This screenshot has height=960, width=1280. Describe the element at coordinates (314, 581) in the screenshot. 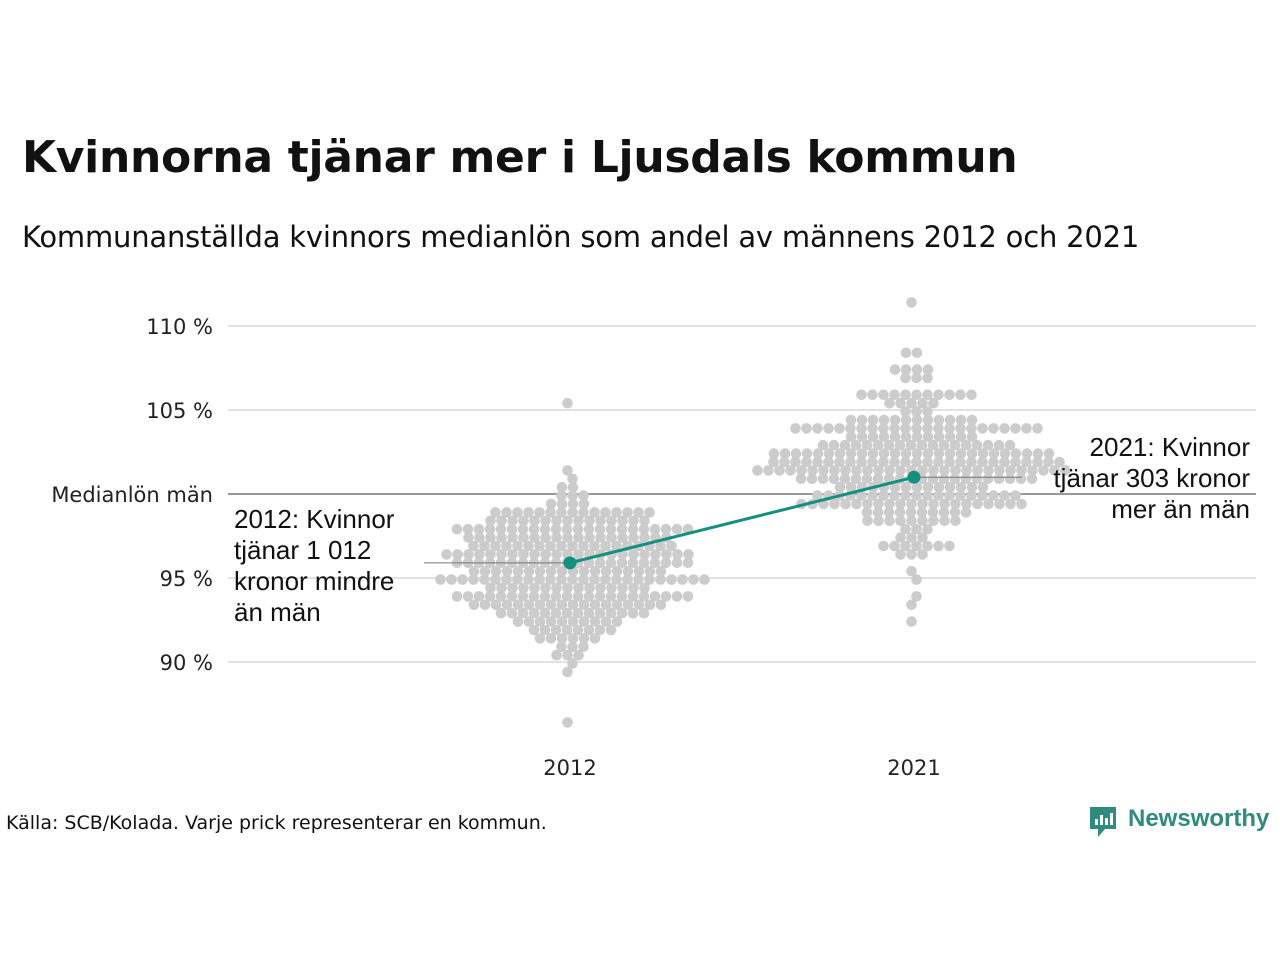

I see `annotation-2012-line: kronor mindre` at that location.